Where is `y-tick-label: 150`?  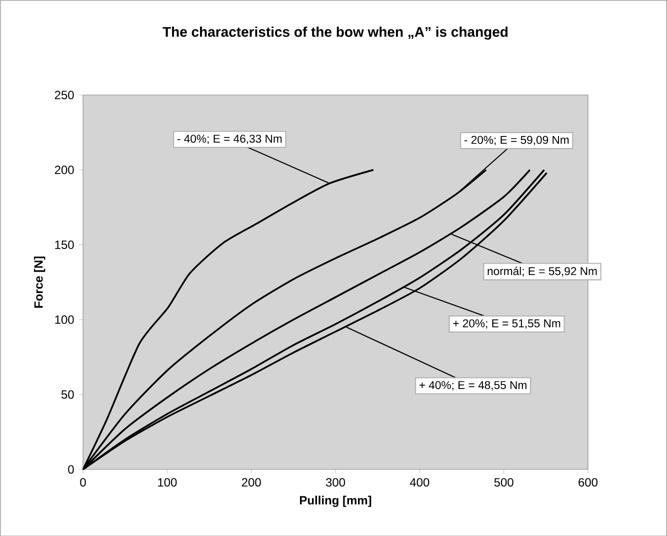 y-tick-label: 150 is located at coordinates (64, 244).